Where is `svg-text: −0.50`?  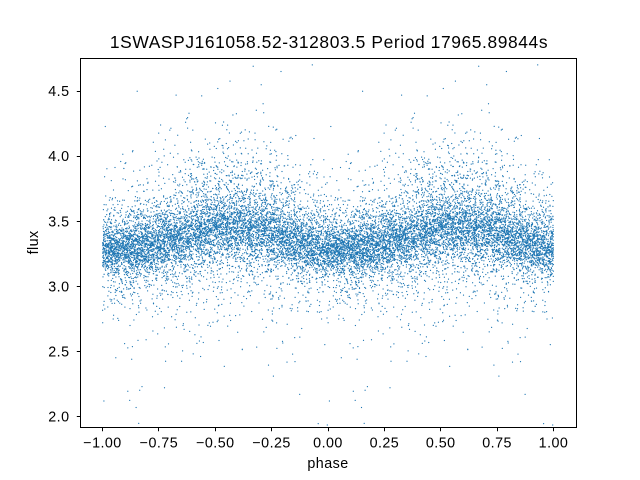
svg-text: −0.50 is located at coordinates (215, 444).